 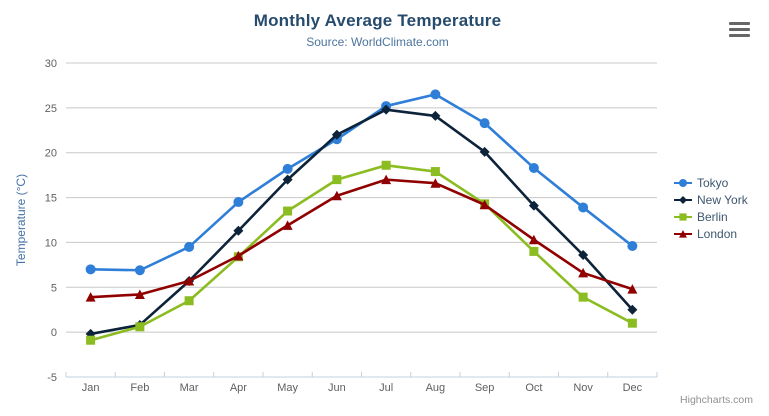 What do you see at coordinates (485, 388) in the screenshot?
I see `x-axis-label: Sep` at bounding box center [485, 388].